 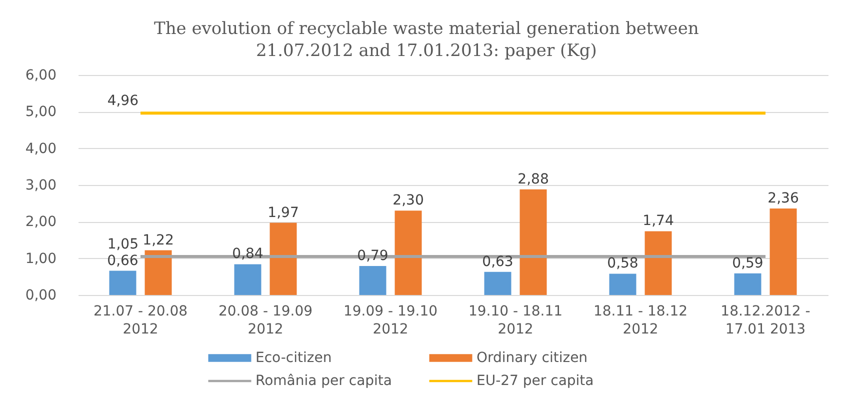 I want to click on legend-label: Ordinary citizen, so click(x=532, y=358).